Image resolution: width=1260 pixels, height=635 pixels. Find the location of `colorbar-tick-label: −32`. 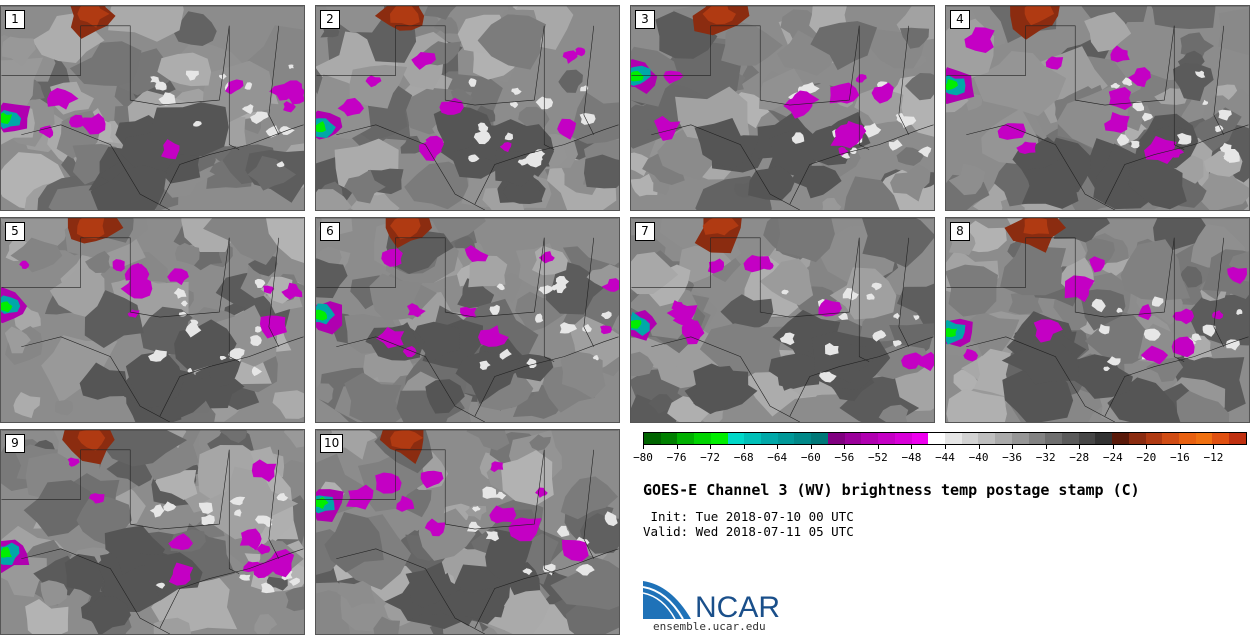

colorbar-tick-label: −32 is located at coordinates (1045, 457).